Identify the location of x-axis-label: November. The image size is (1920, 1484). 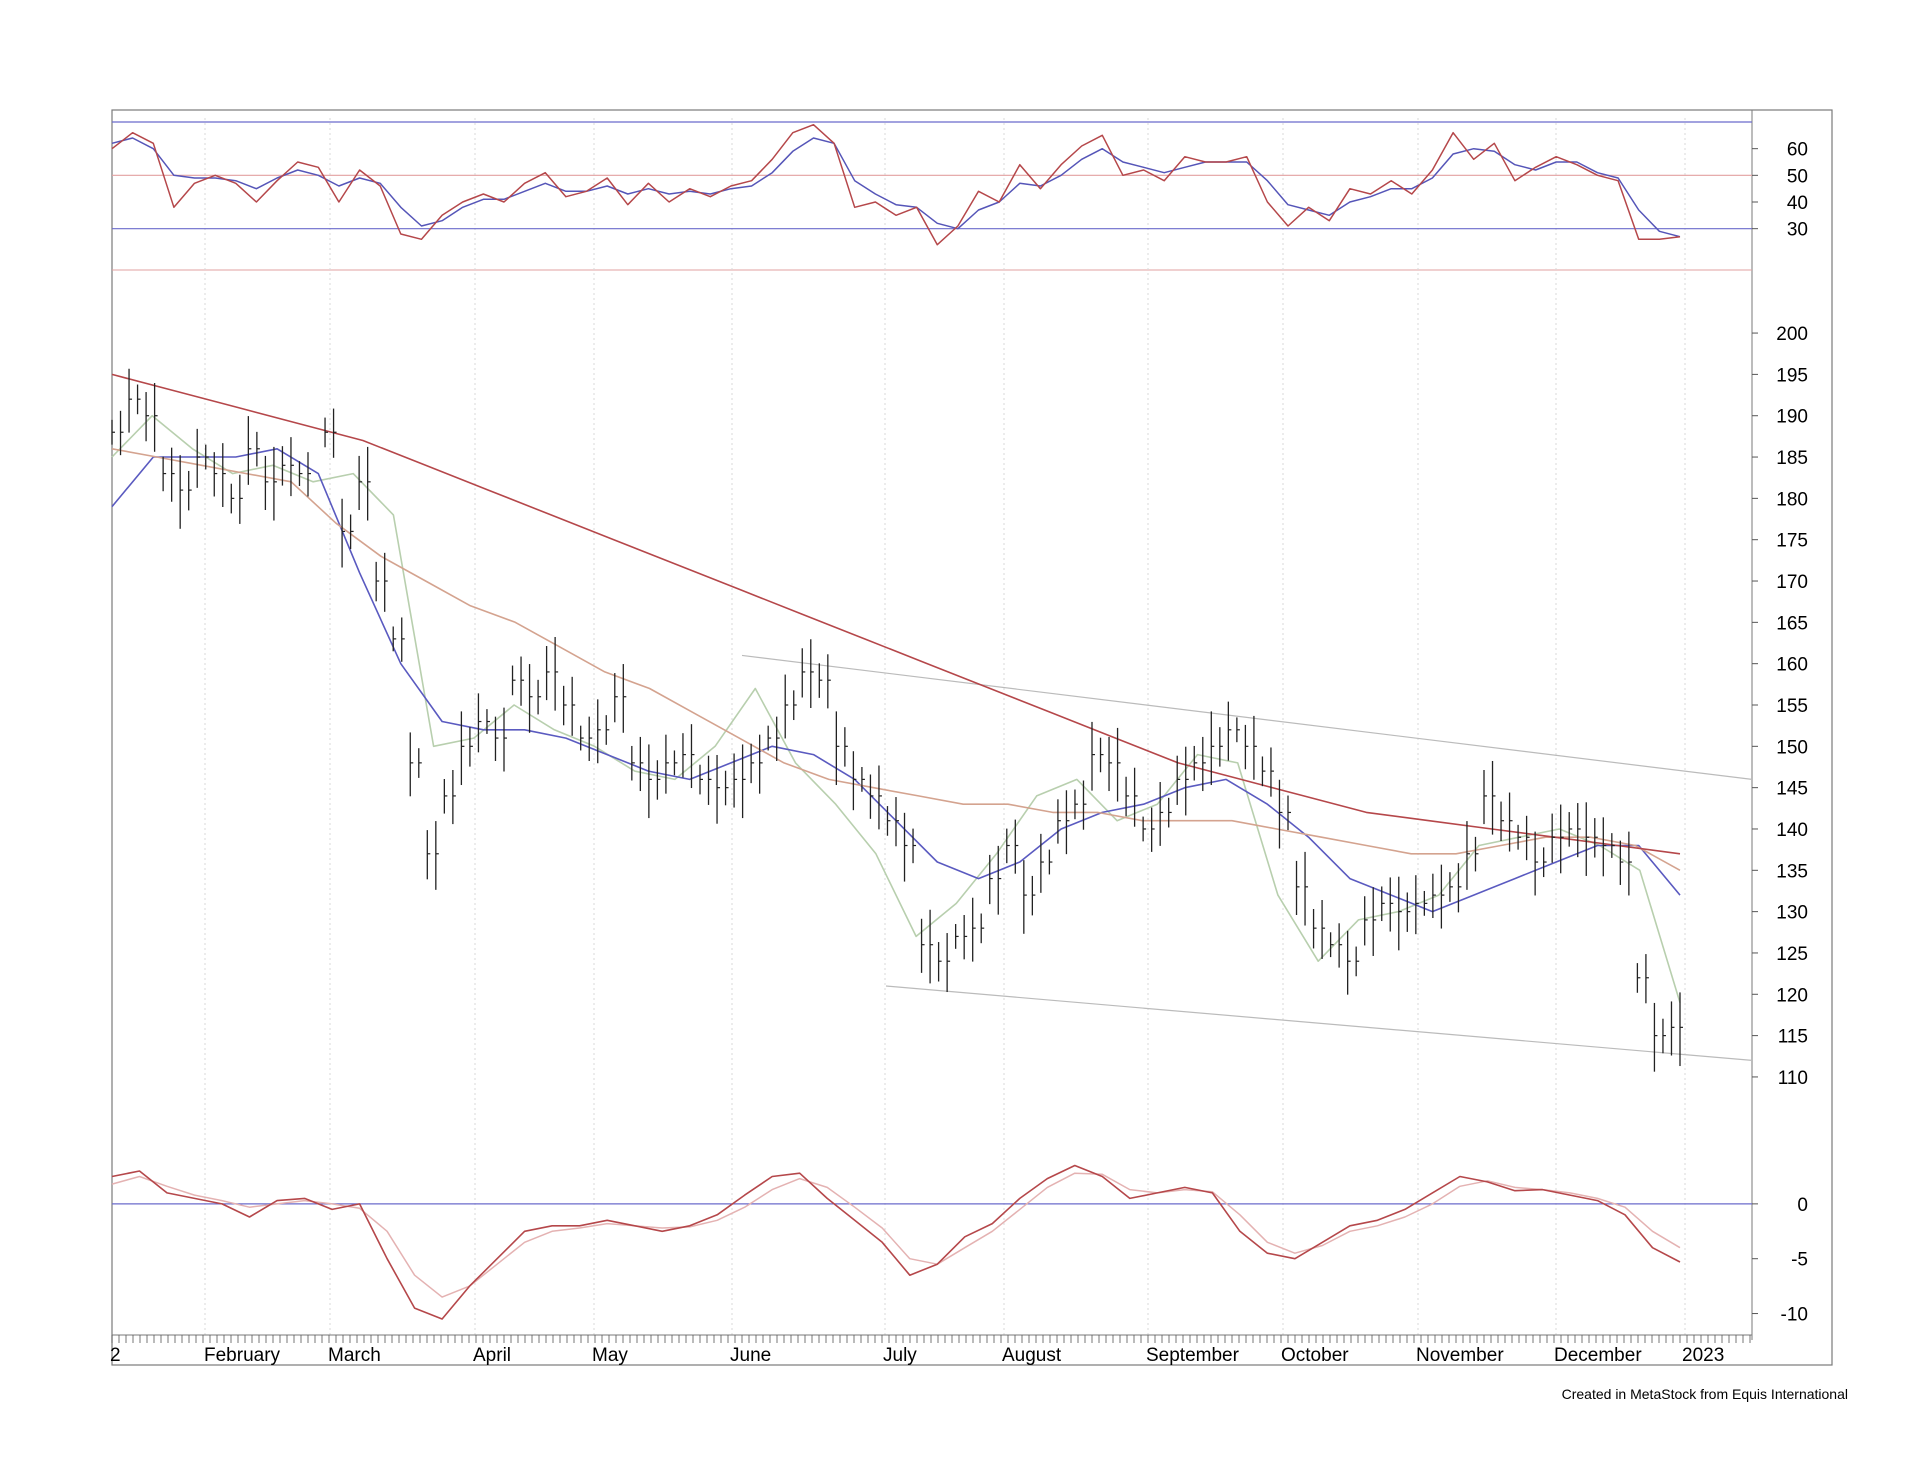
(1460, 1355).